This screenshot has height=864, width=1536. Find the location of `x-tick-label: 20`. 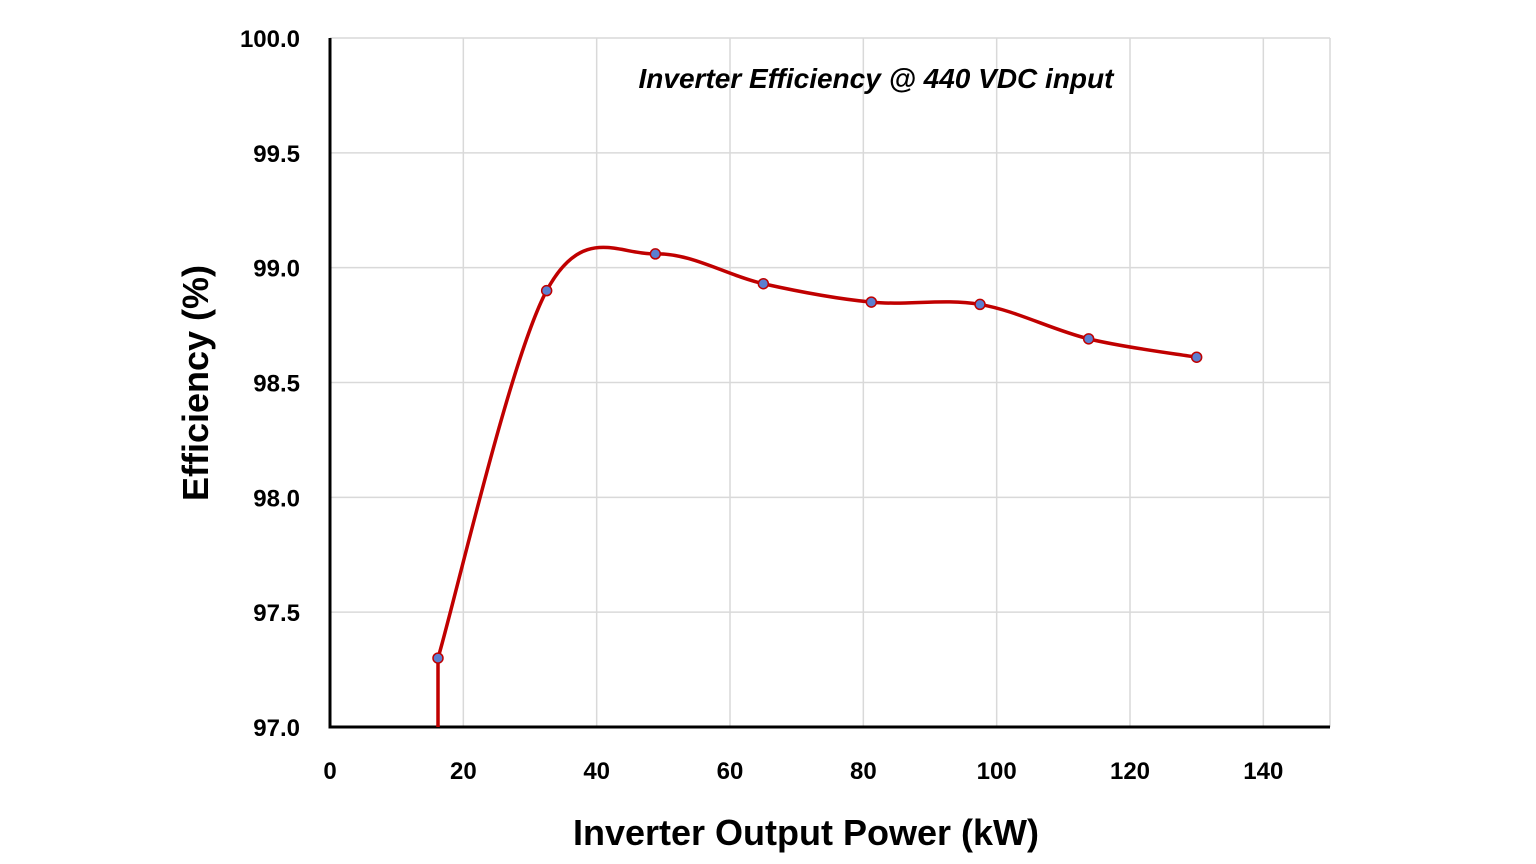

x-tick-label: 20 is located at coordinates (463, 771).